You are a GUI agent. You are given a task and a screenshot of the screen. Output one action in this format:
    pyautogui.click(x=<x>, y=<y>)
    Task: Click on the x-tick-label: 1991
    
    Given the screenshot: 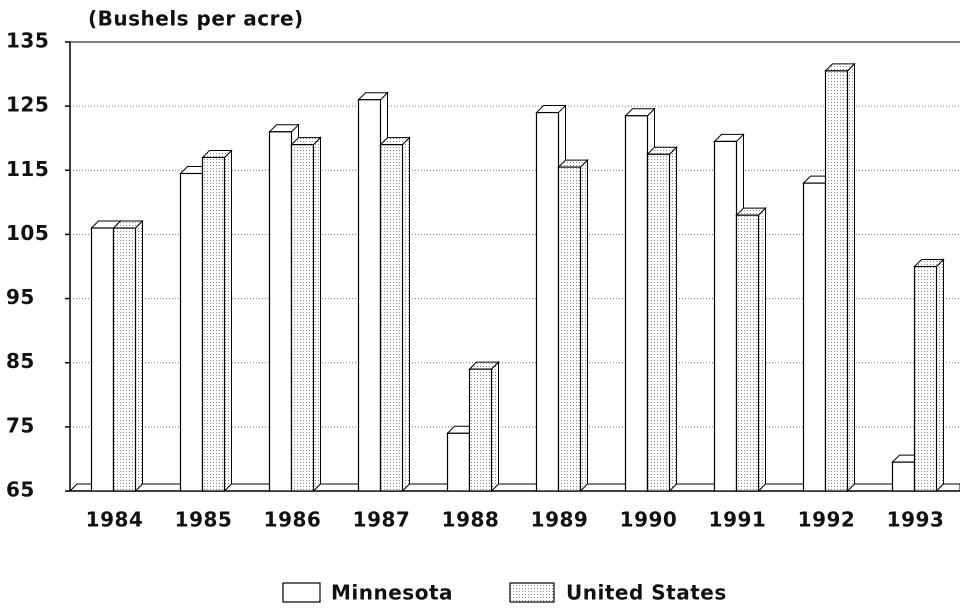 What is the action you would take?
    pyautogui.click(x=738, y=520)
    